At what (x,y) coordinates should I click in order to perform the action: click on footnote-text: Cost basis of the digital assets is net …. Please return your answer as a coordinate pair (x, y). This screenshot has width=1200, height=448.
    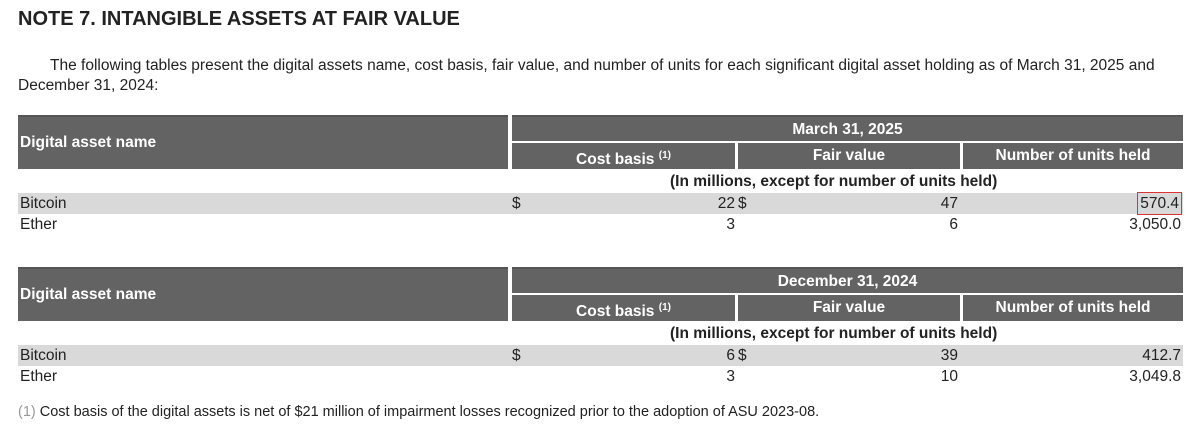
    Looking at the image, I should click on (429, 412).